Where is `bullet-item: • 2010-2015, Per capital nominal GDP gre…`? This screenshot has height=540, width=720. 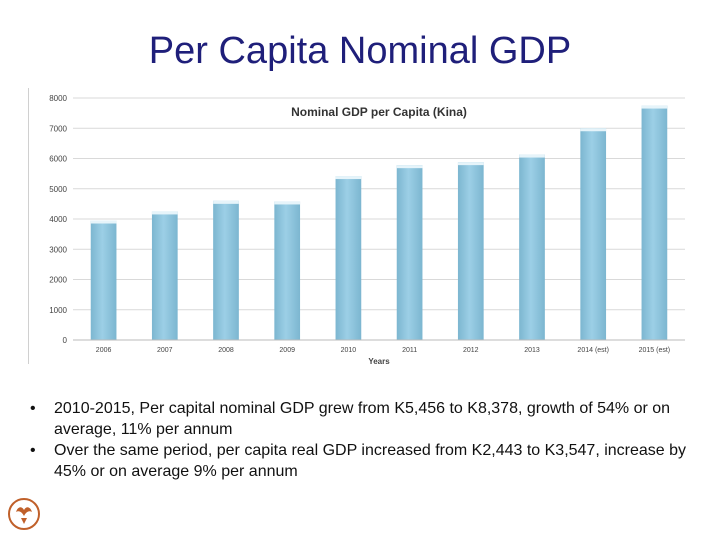
bullet-item: • 2010-2015, Per capital nominal GDP gre… is located at coordinates (363, 419).